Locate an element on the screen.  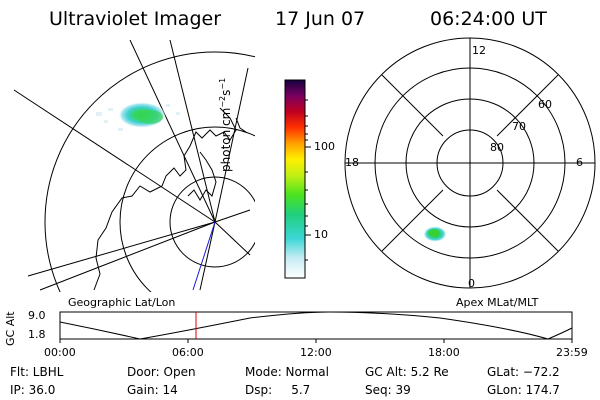
altitude-ticks is located at coordinates (316, 341).